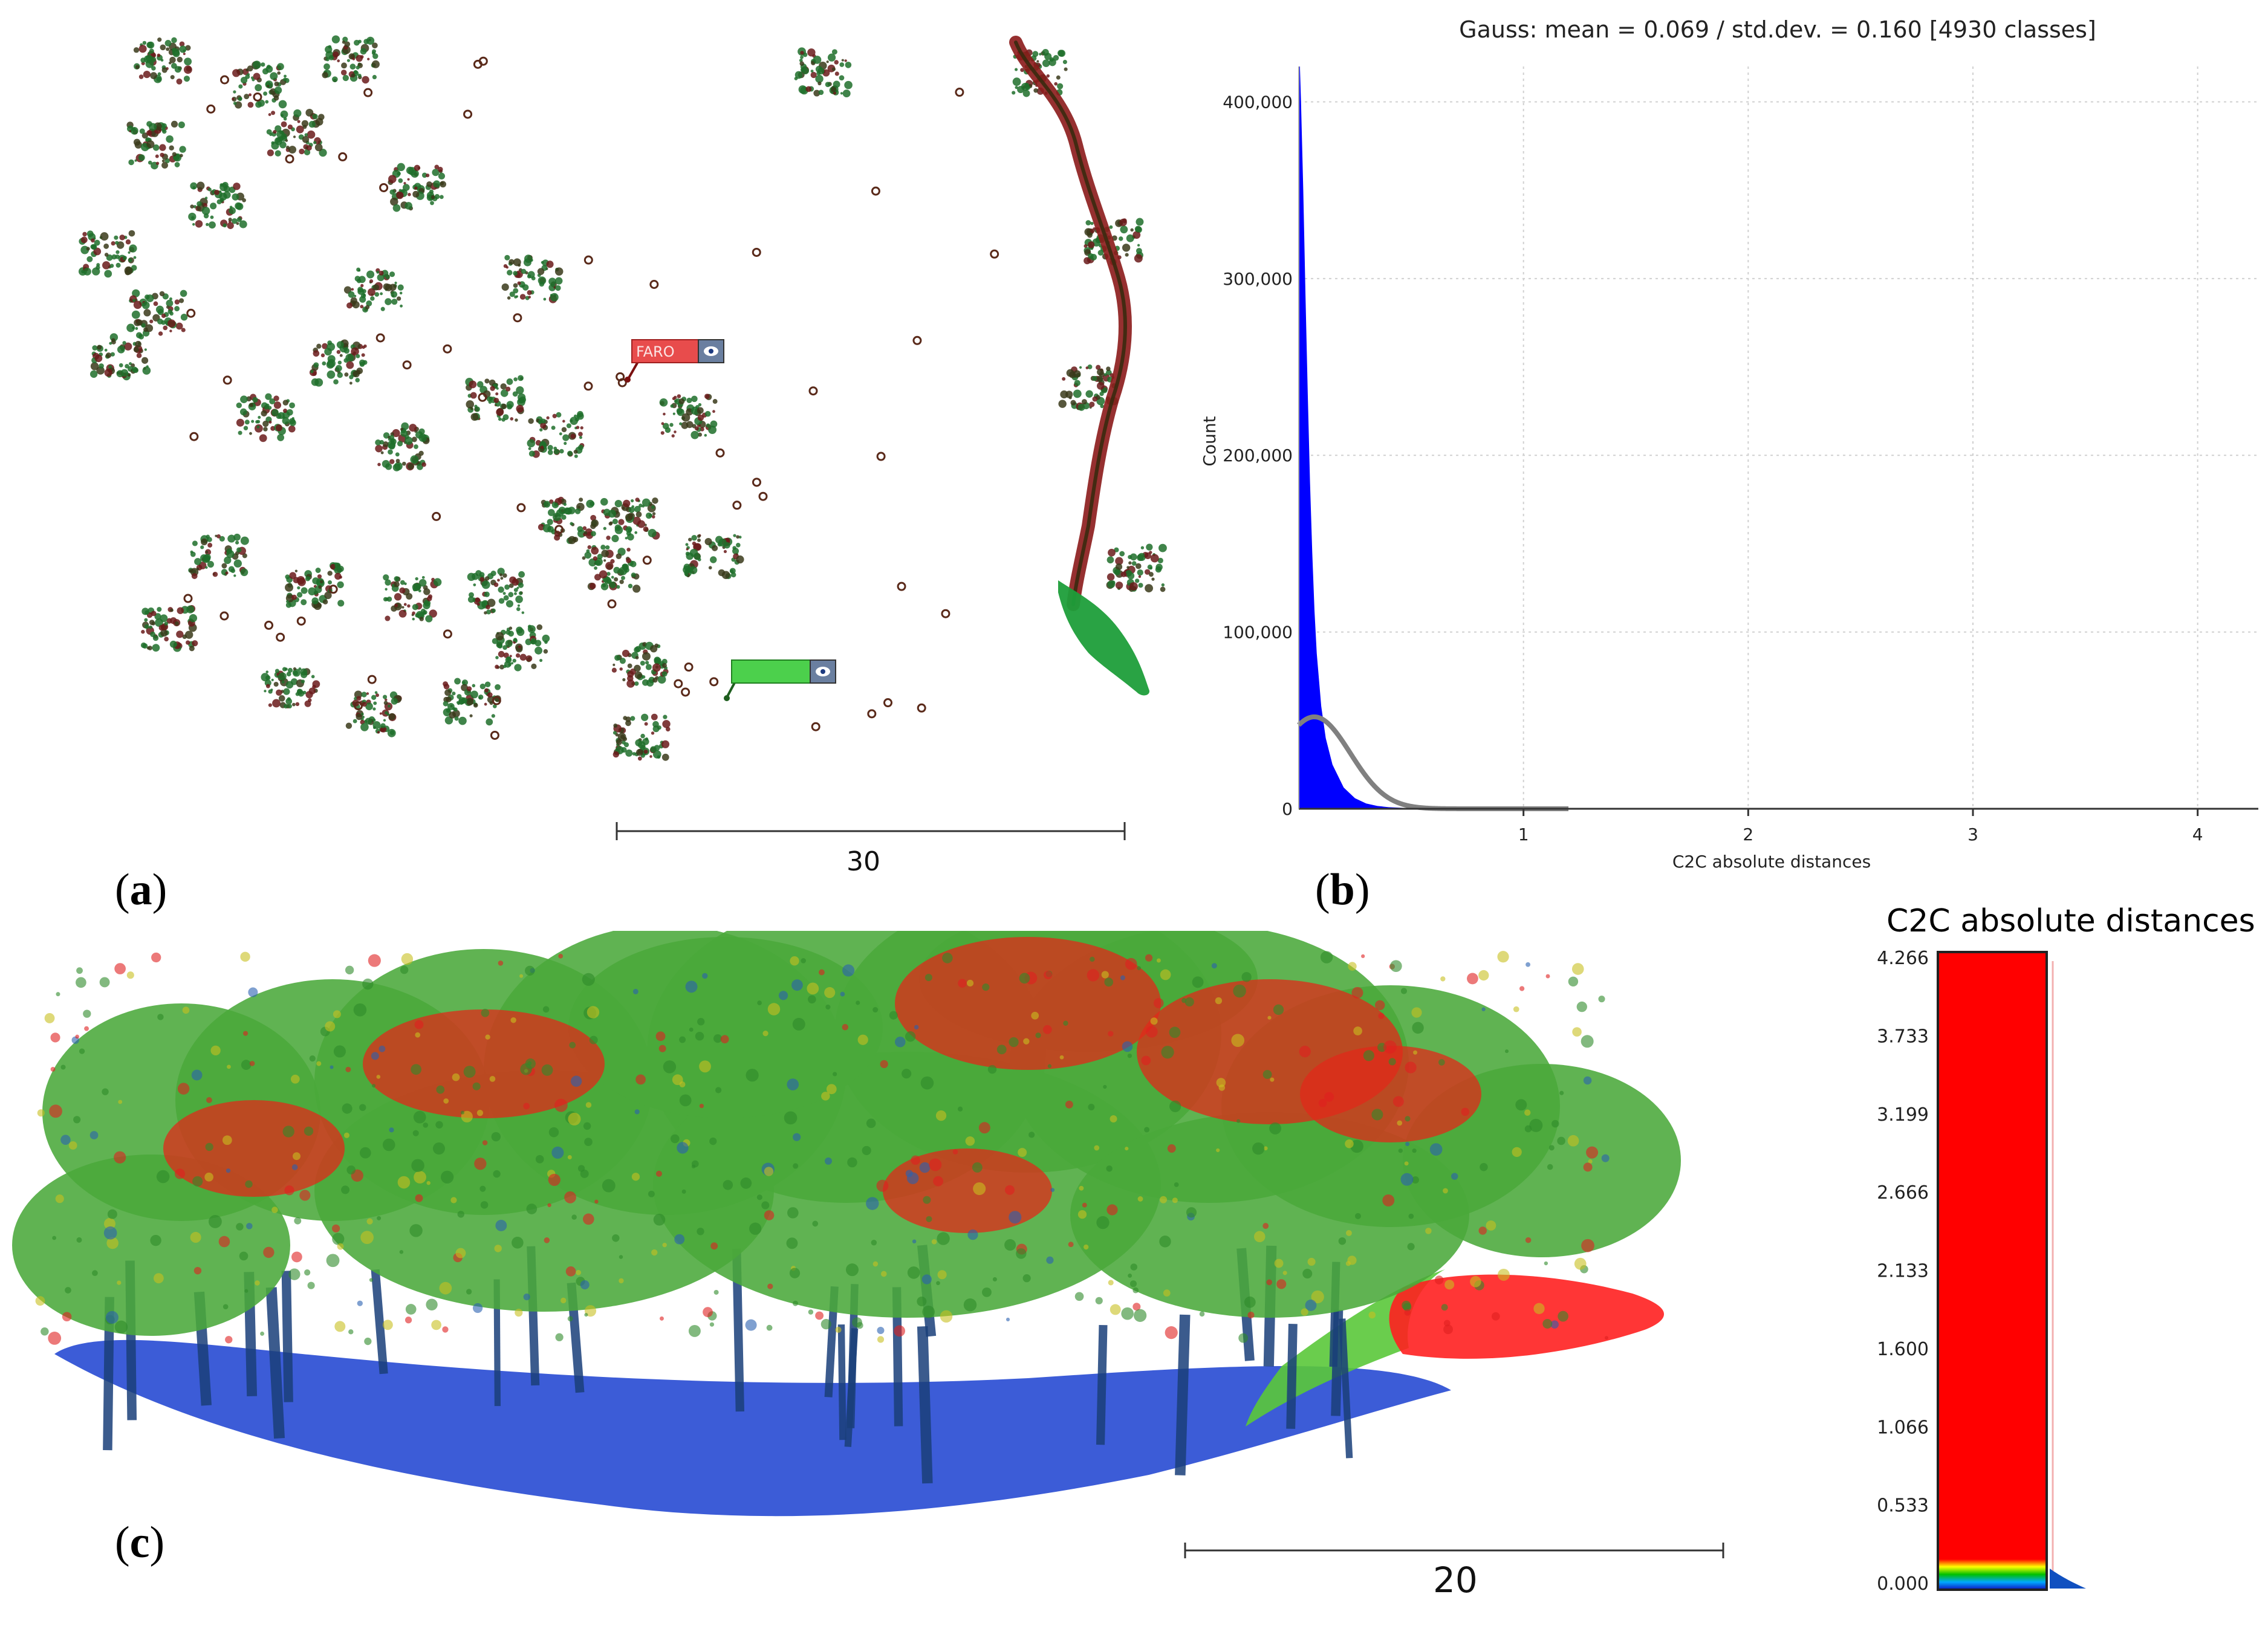 The width and height of the screenshot is (2268, 1626). I want to click on scale-bar-c-label: 20, so click(1456, 1580).